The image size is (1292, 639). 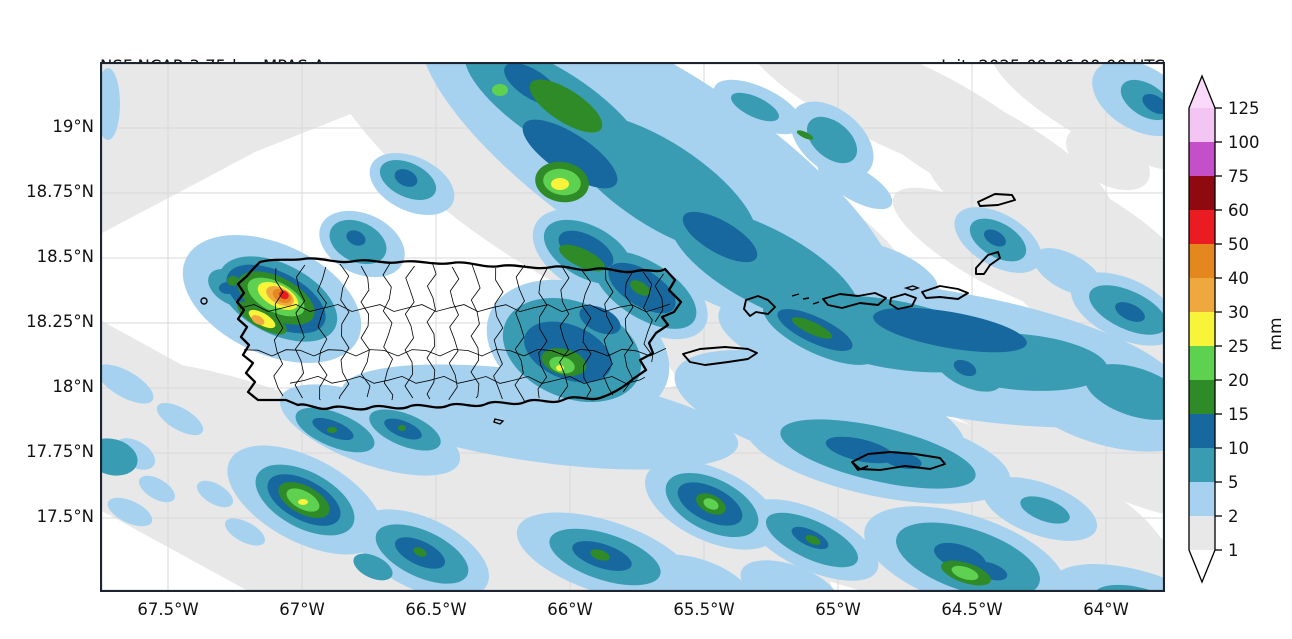 I want to click on colorbar-units-label: mm, so click(x=1276, y=333).